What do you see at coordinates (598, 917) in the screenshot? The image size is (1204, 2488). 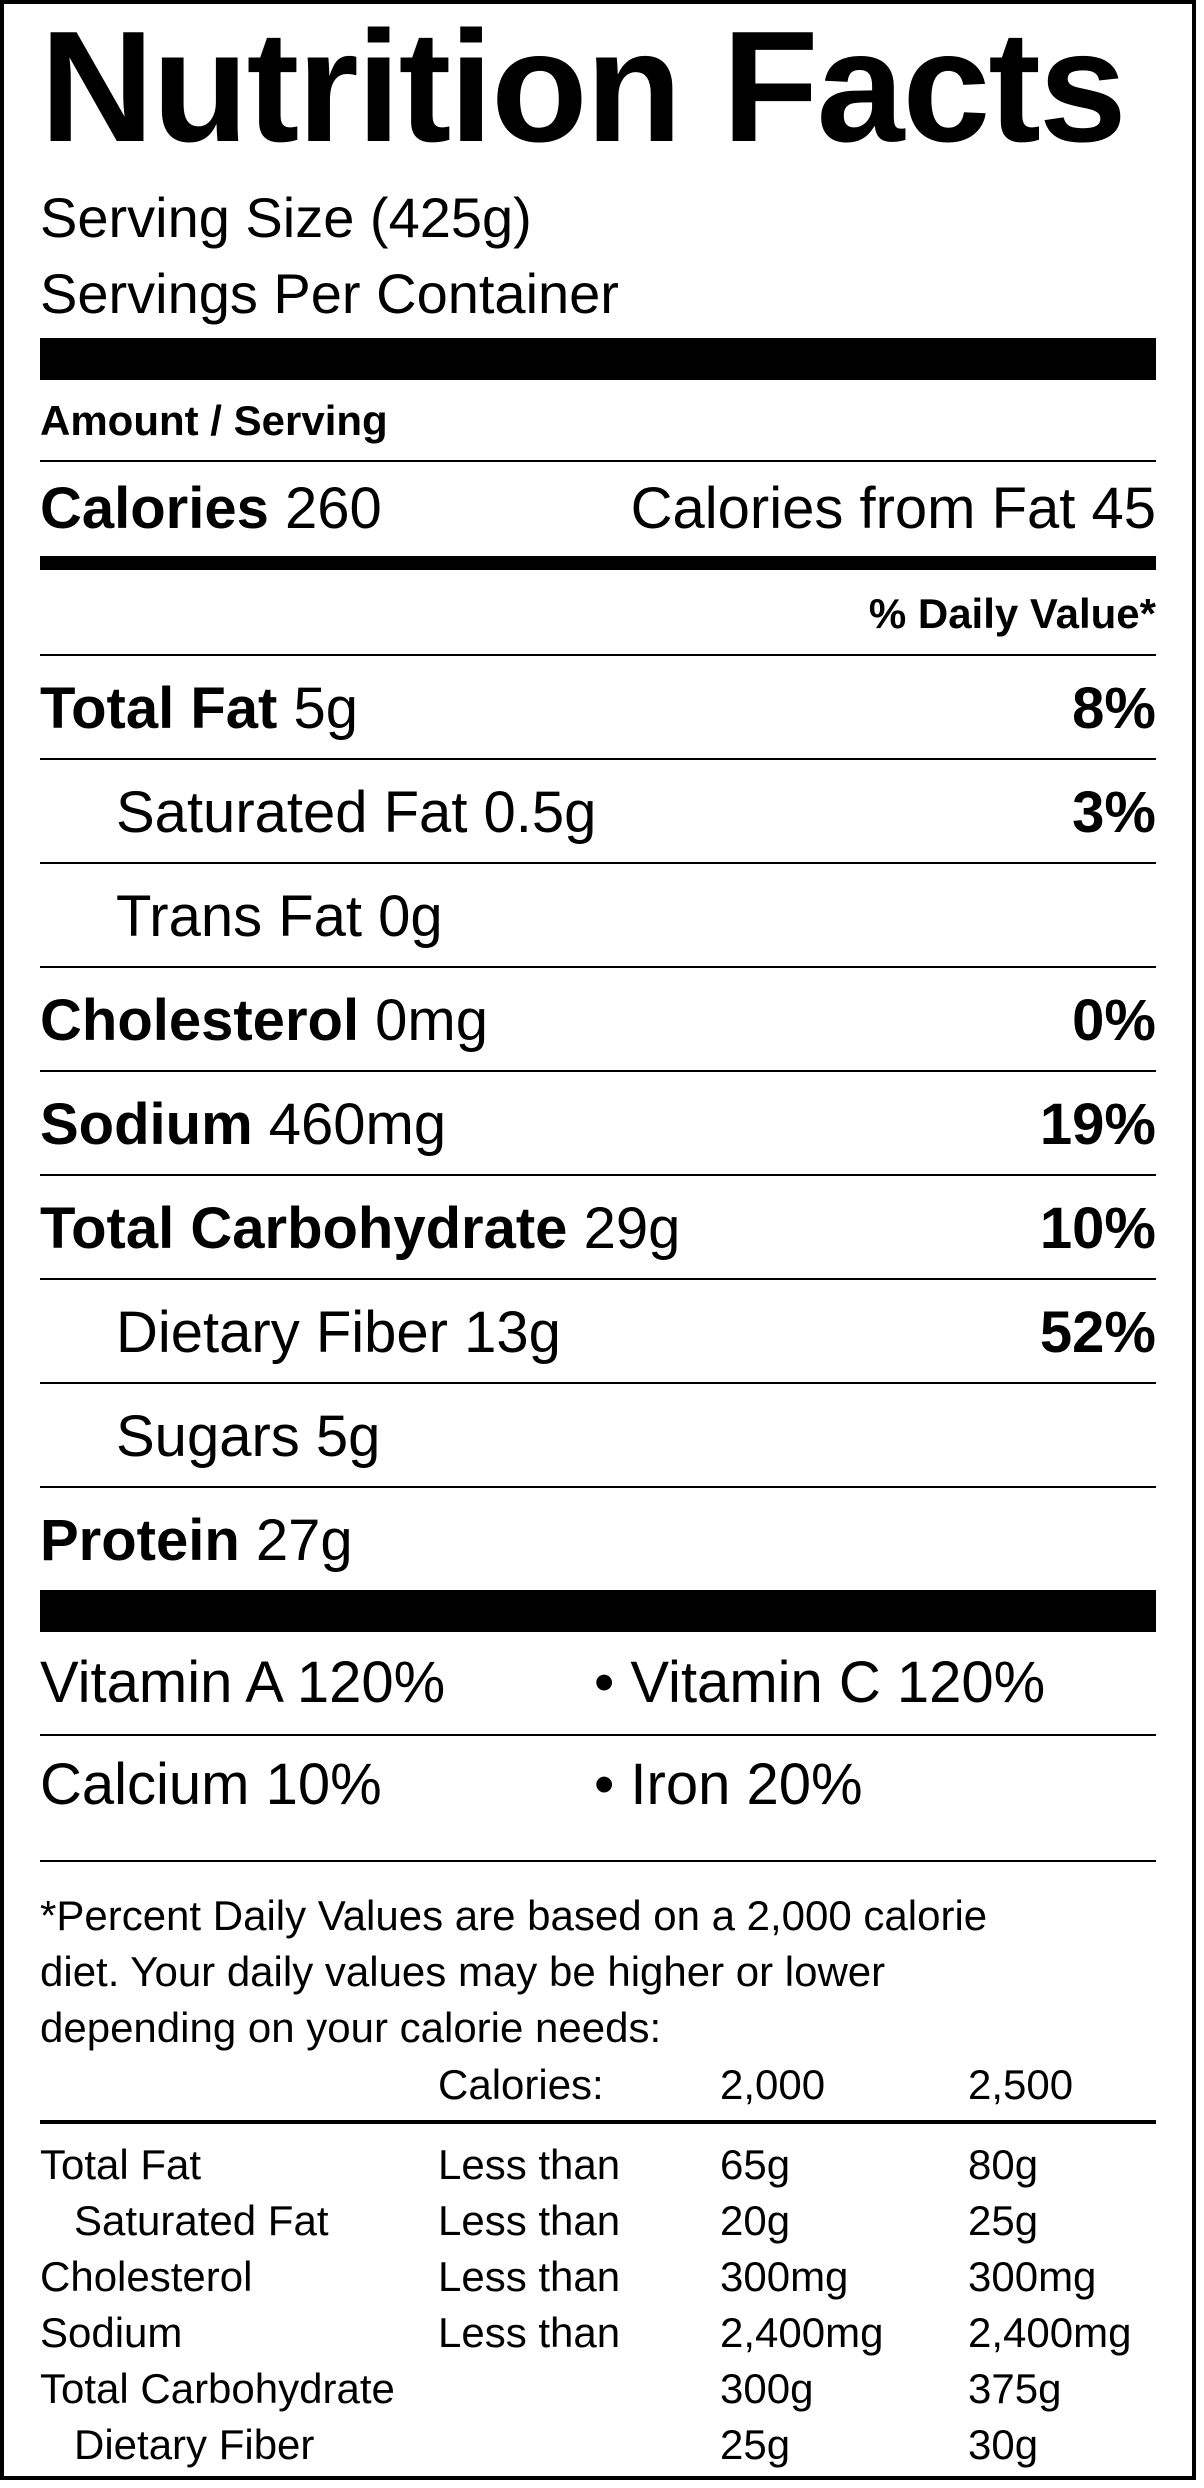 I see `nutrient-row-trans-fat: Trans Fat 0g` at bounding box center [598, 917].